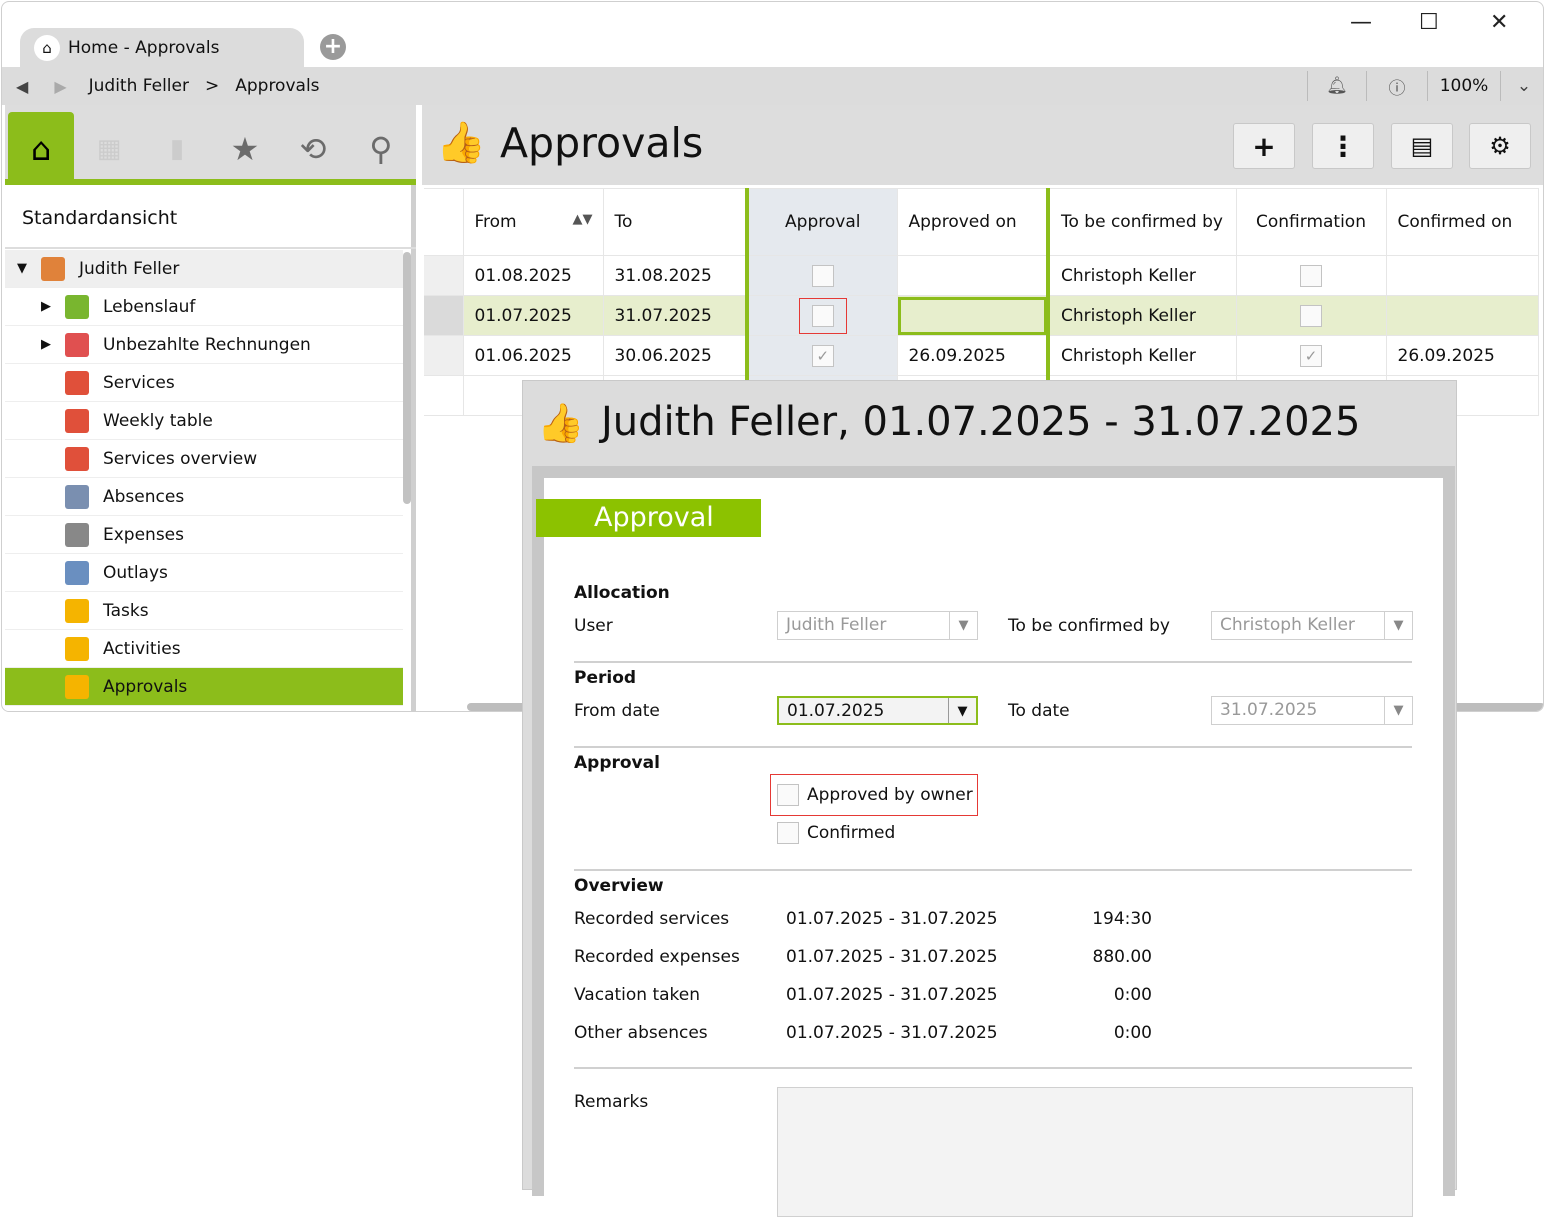 Image resolution: width=1552 pixels, height=1217 pixels. Describe the element at coordinates (617, 763) in the screenshot. I see `approval-heading: Approval` at that location.